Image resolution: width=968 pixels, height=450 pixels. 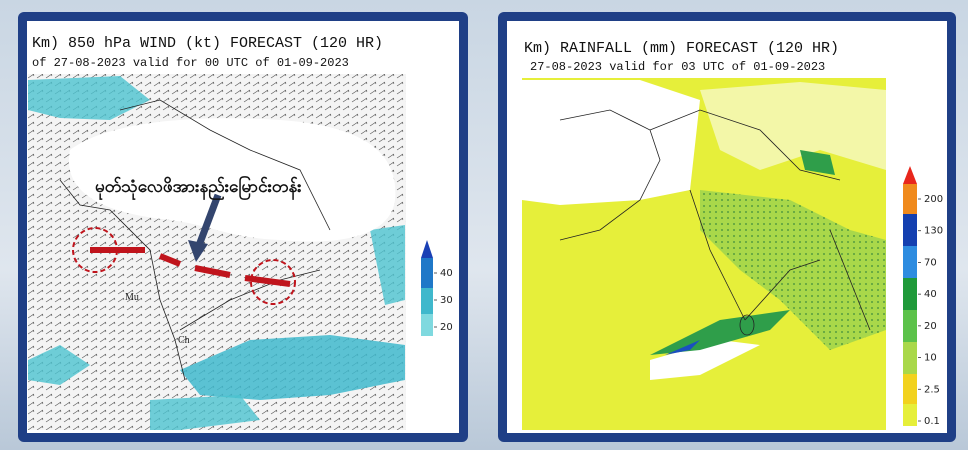 I want to click on place-label: Ch, so click(x=184, y=340).